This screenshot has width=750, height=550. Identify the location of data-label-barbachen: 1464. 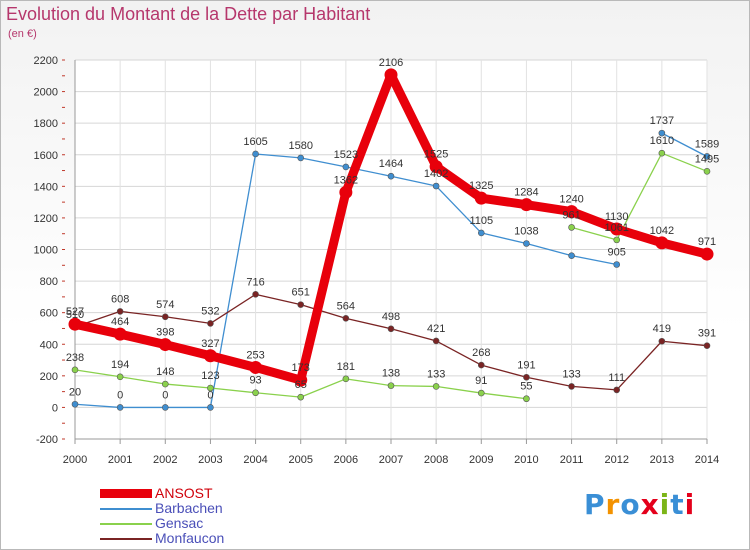
(391, 164).